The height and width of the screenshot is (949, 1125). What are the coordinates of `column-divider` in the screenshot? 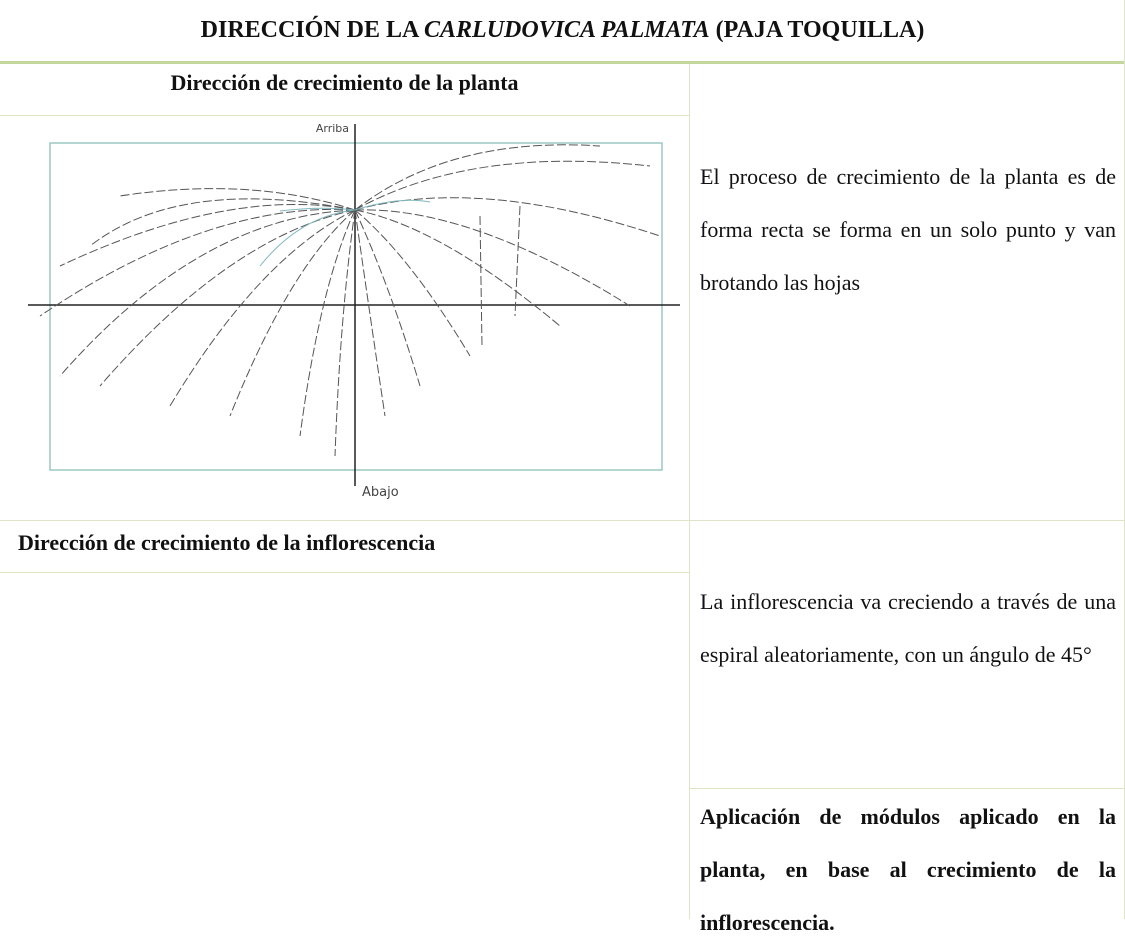 It's located at (689, 491).